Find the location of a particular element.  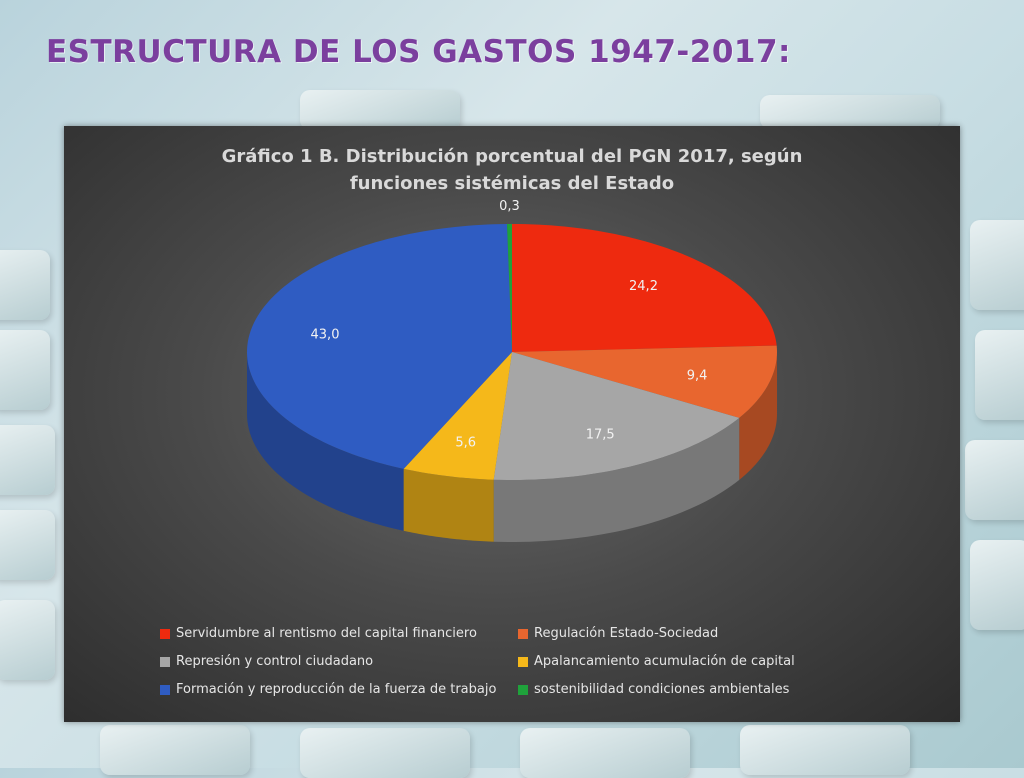

legend-item: sostenibilidad condiciones ambientales is located at coordinates (678, 689).